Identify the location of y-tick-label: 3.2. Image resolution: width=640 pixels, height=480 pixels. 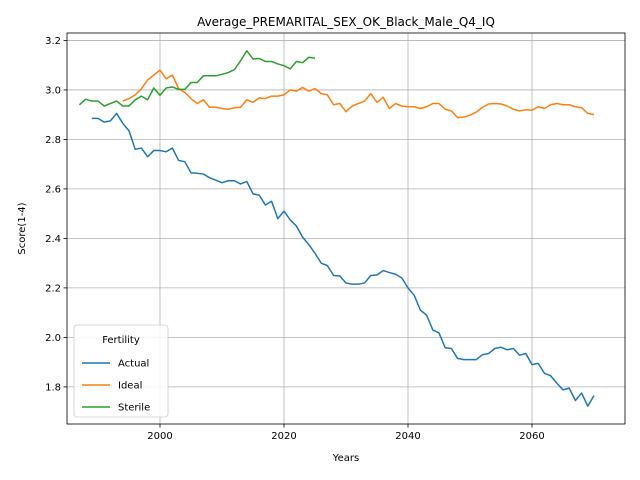
(53, 41).